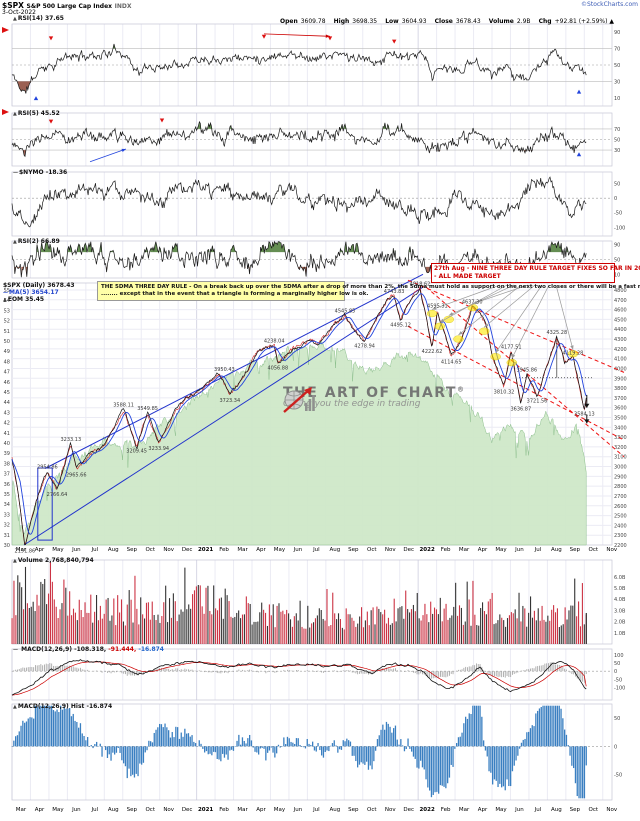 The height and width of the screenshot is (821, 640). Describe the element at coordinates (617, 141) in the screenshot. I see `svg-text: 50` at that location.